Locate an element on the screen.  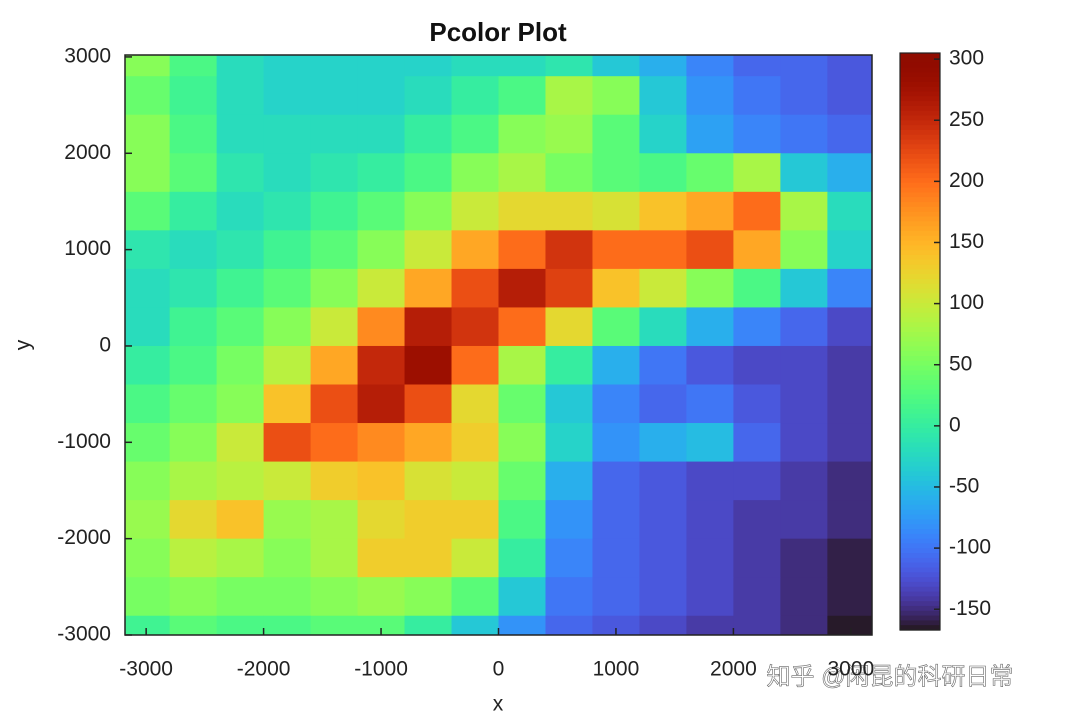
colorbar-tick-label: -150 is located at coordinates (970, 608).